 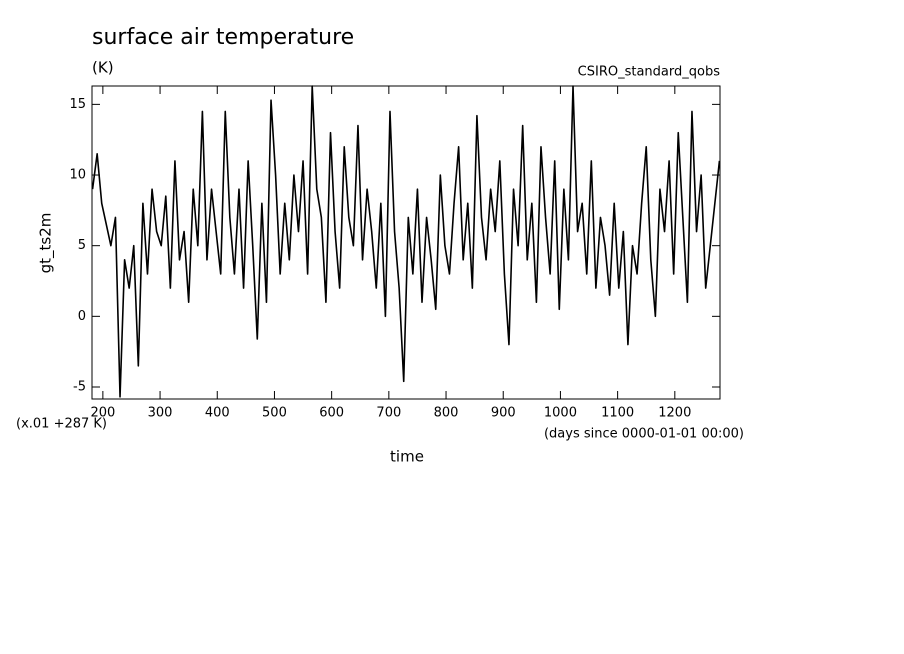 I want to click on x-tick-label: 200, so click(x=102, y=413).